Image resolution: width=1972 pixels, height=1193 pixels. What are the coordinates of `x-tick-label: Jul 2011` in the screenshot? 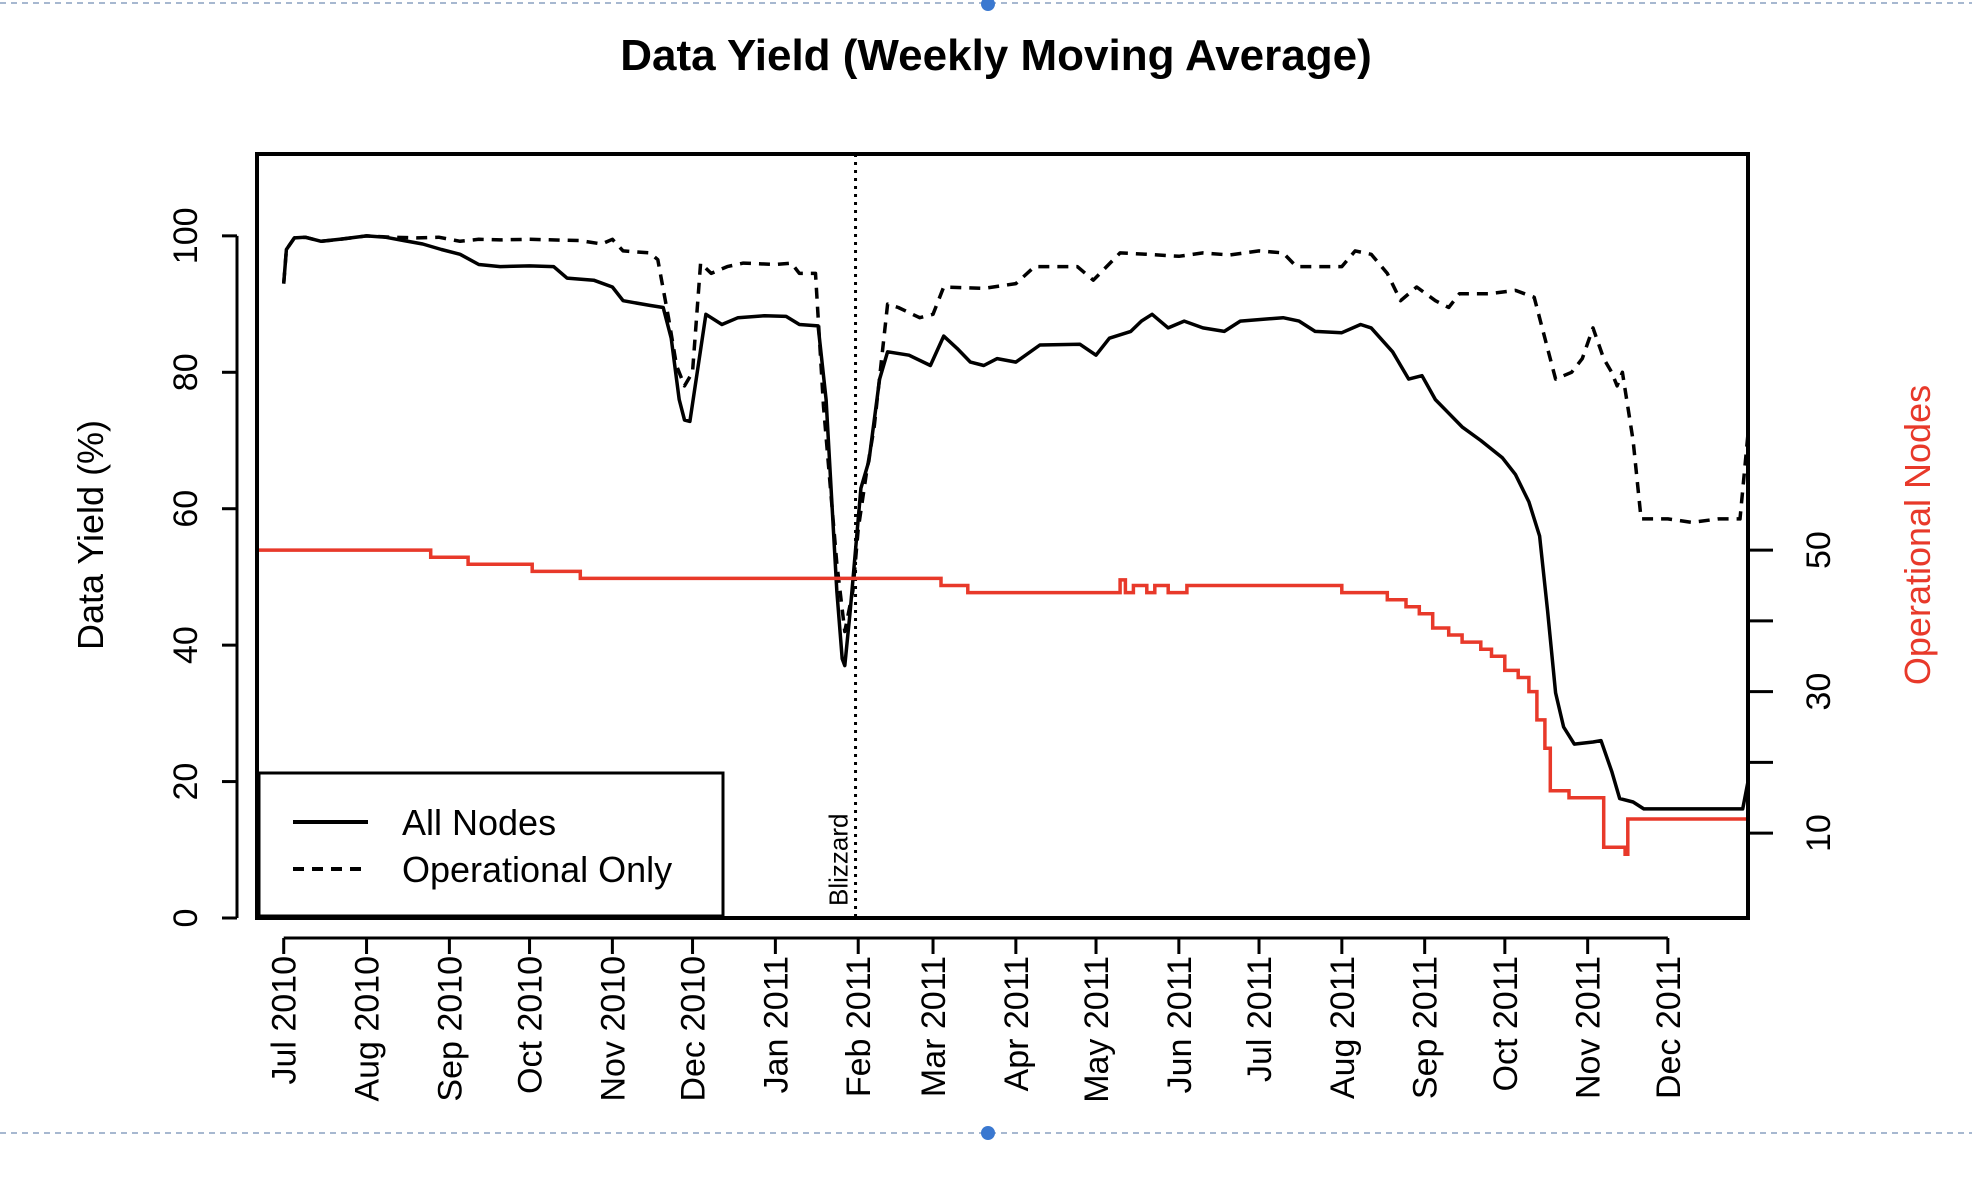 It's located at (1260, 1019).